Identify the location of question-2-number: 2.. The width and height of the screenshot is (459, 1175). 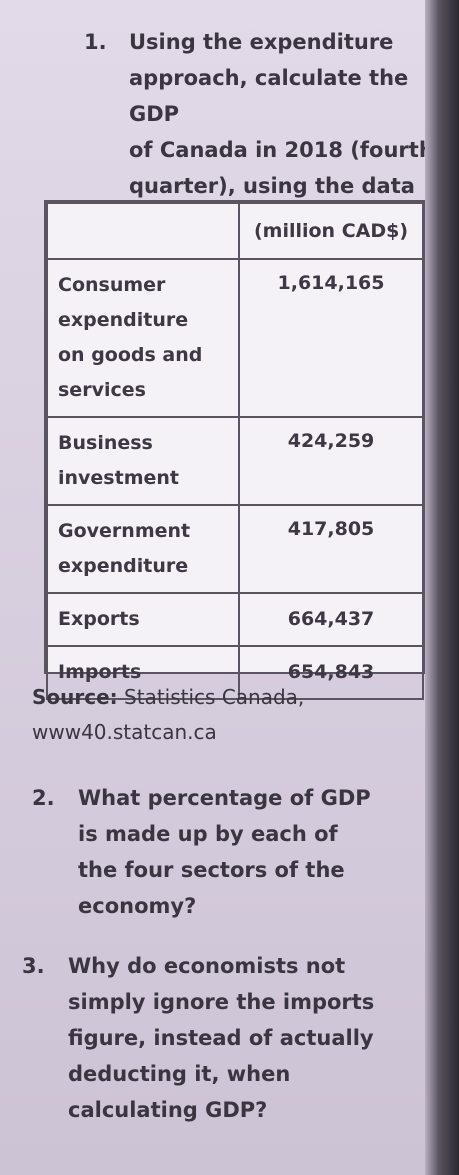
(43, 798).